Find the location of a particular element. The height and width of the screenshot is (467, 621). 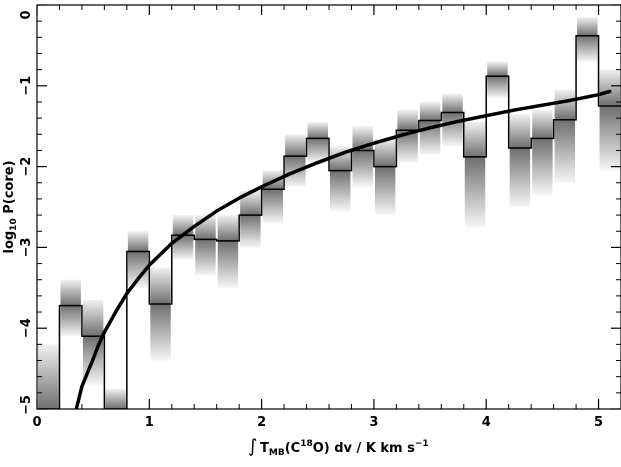

y-tick-label: −5 is located at coordinates (26, 405).